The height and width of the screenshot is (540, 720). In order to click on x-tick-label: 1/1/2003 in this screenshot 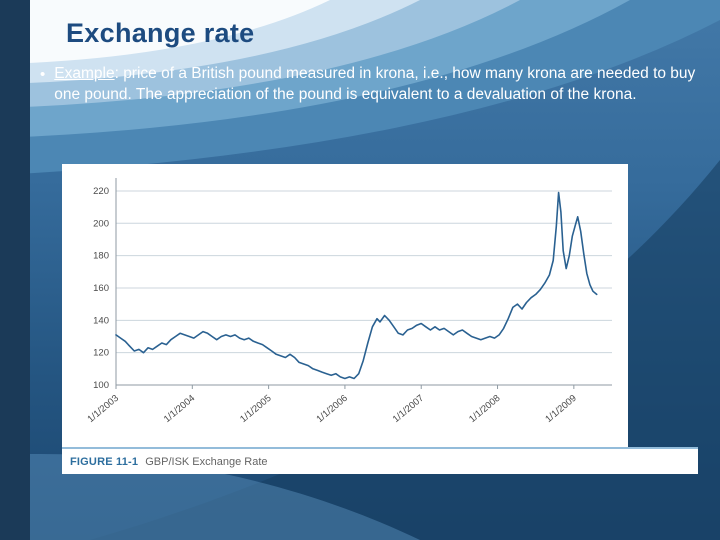, I will do `click(103, 409)`.